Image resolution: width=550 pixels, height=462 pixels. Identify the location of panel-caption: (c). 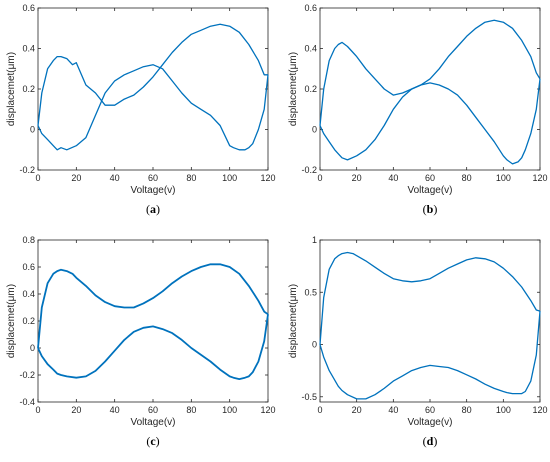
(152, 441).